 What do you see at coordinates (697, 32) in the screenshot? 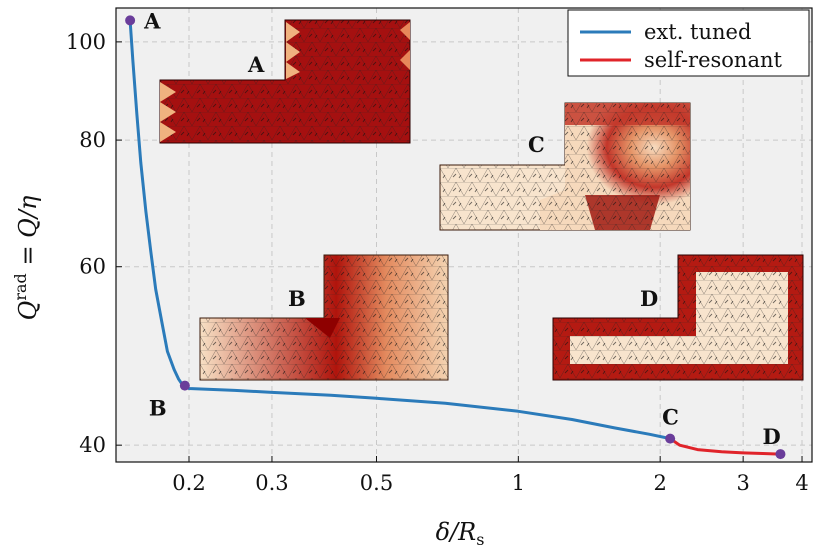
I see `legend-label-ext-tuned: ext. tuned` at bounding box center [697, 32].